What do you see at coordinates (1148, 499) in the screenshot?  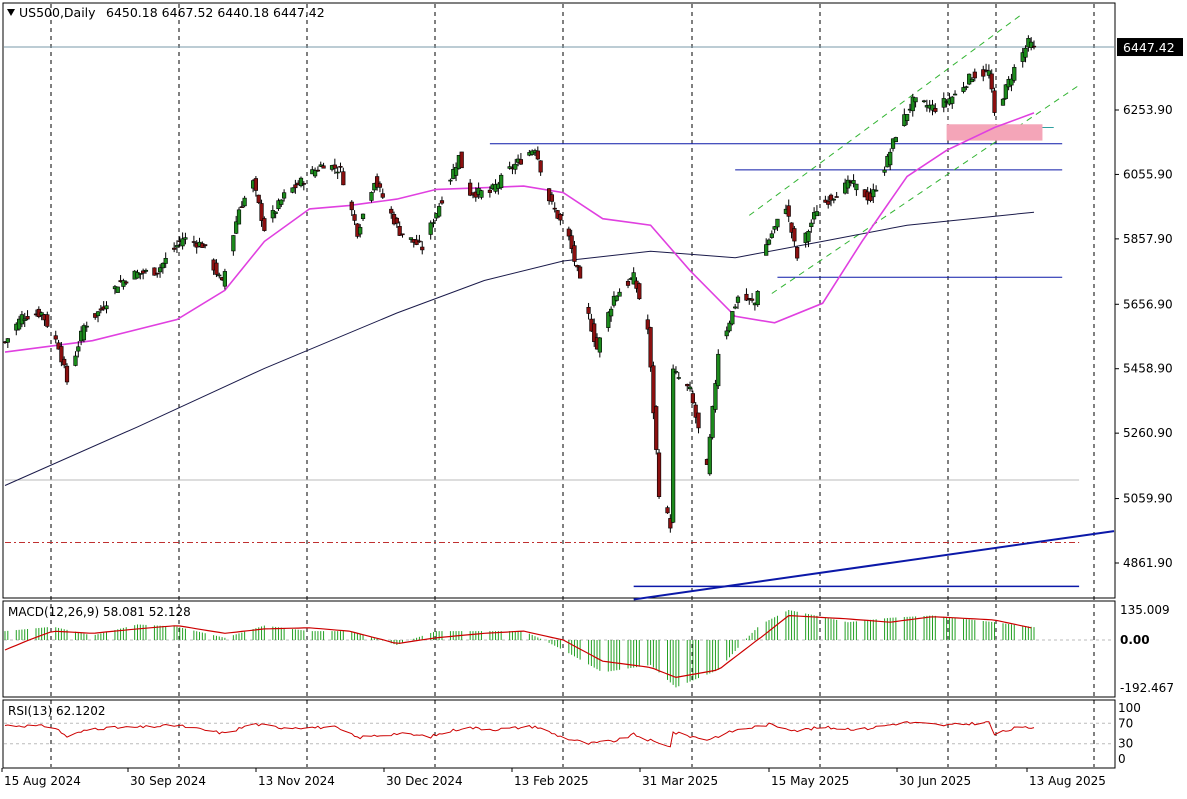 I see `price-tick-label: 5059.90` at bounding box center [1148, 499].